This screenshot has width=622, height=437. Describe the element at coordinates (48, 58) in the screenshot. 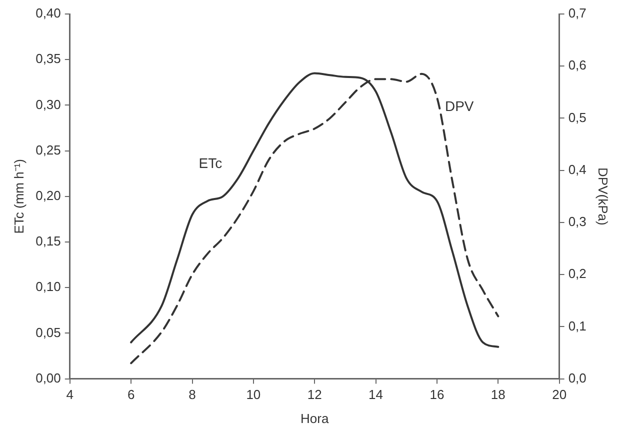

I see `y-tick-label: 0,35` at that location.